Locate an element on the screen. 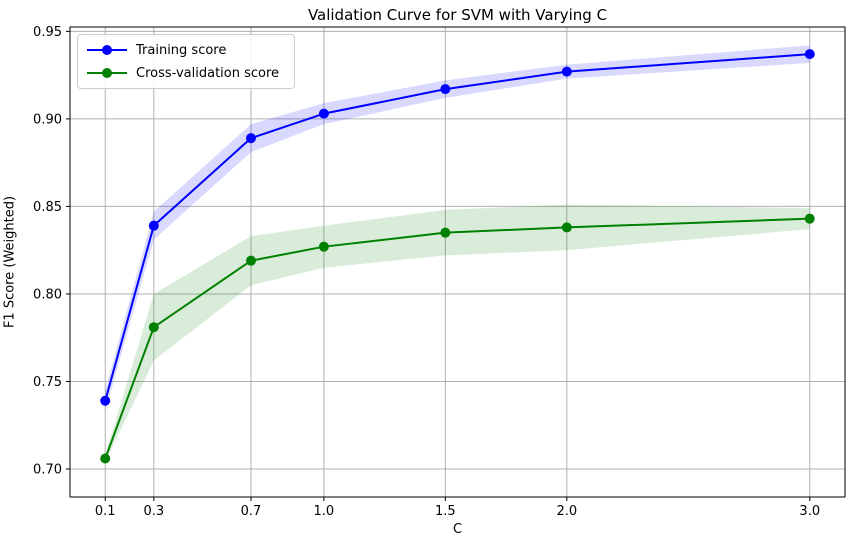 Image resolution: width=855 pixels, height=545 pixels. x-tick-label: 2.0 is located at coordinates (566, 511).